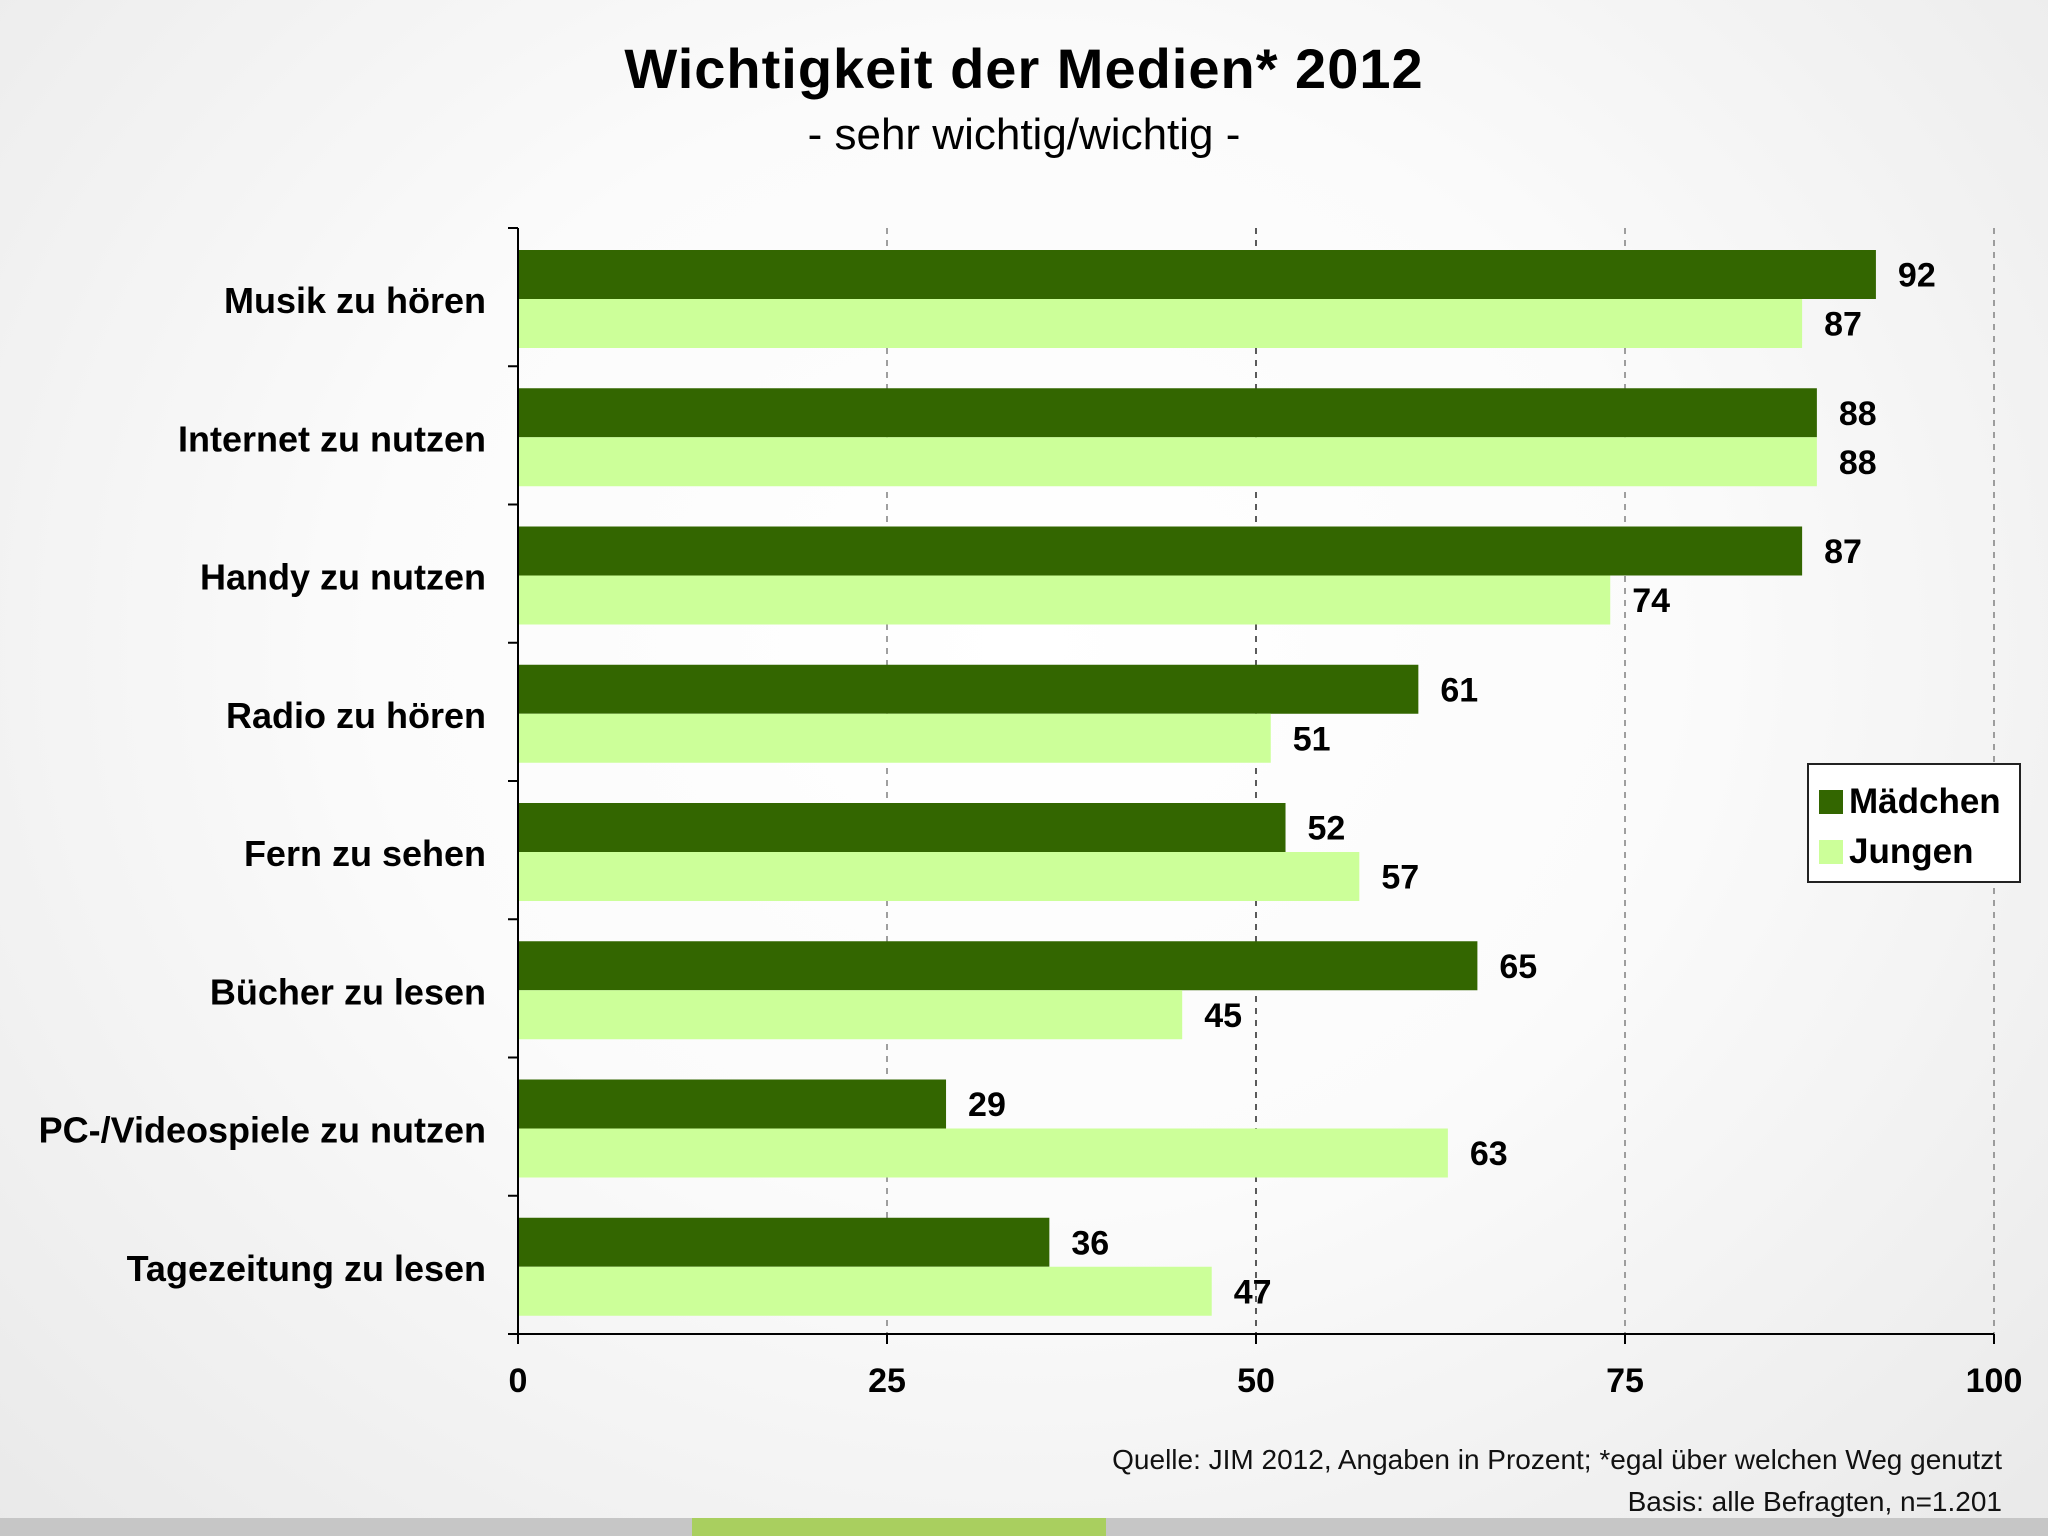 The width and height of the screenshot is (2048, 1536). Describe the element at coordinates (332, 438) in the screenshot. I see `category-label-1: Internet zu nutzen` at that location.